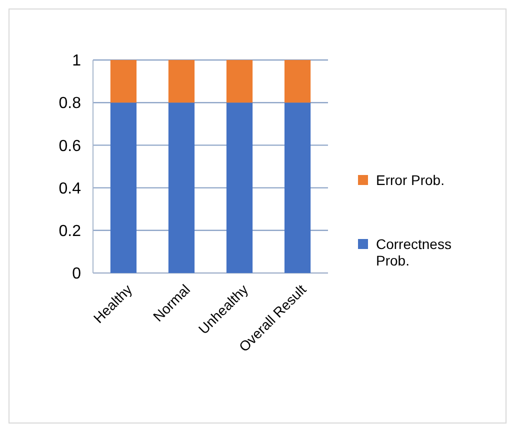  I want to click on y-tick-label: 0.4, so click(70, 189).